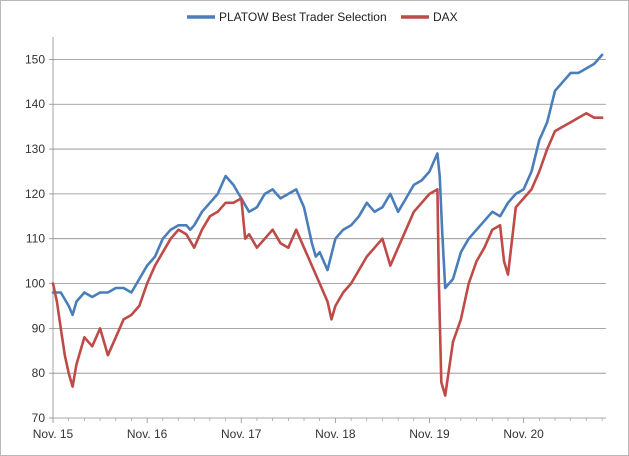  I want to click on y-tick-label: 90, so click(39, 328).